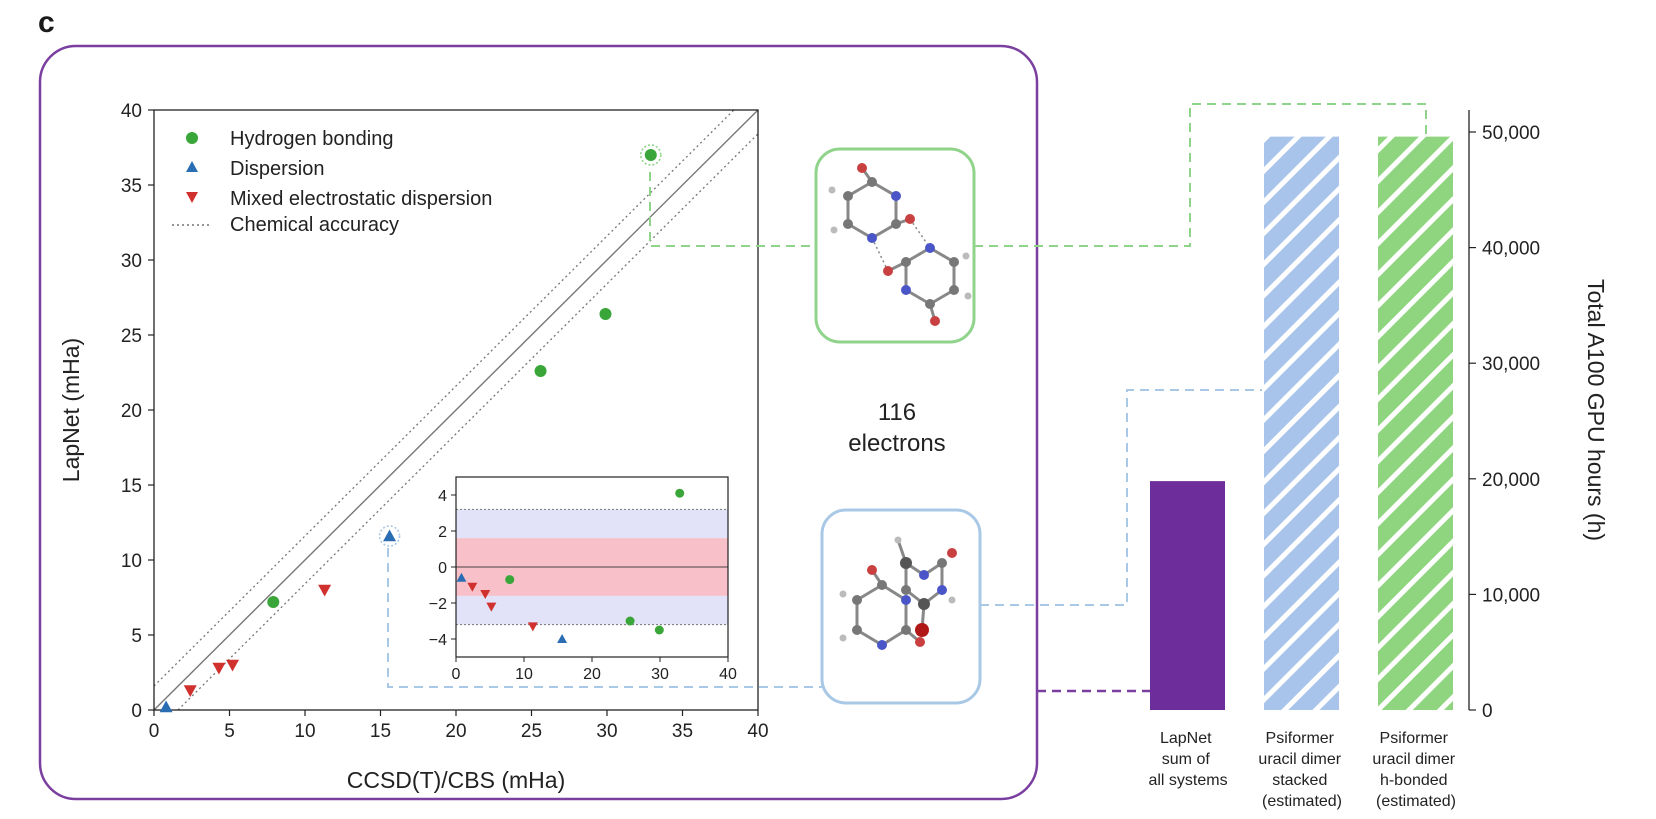 Image resolution: width=1656 pixels, height=819 pixels. Describe the element at coordinates (131, 111) in the screenshot. I see `y-tick-label: 40` at that location.